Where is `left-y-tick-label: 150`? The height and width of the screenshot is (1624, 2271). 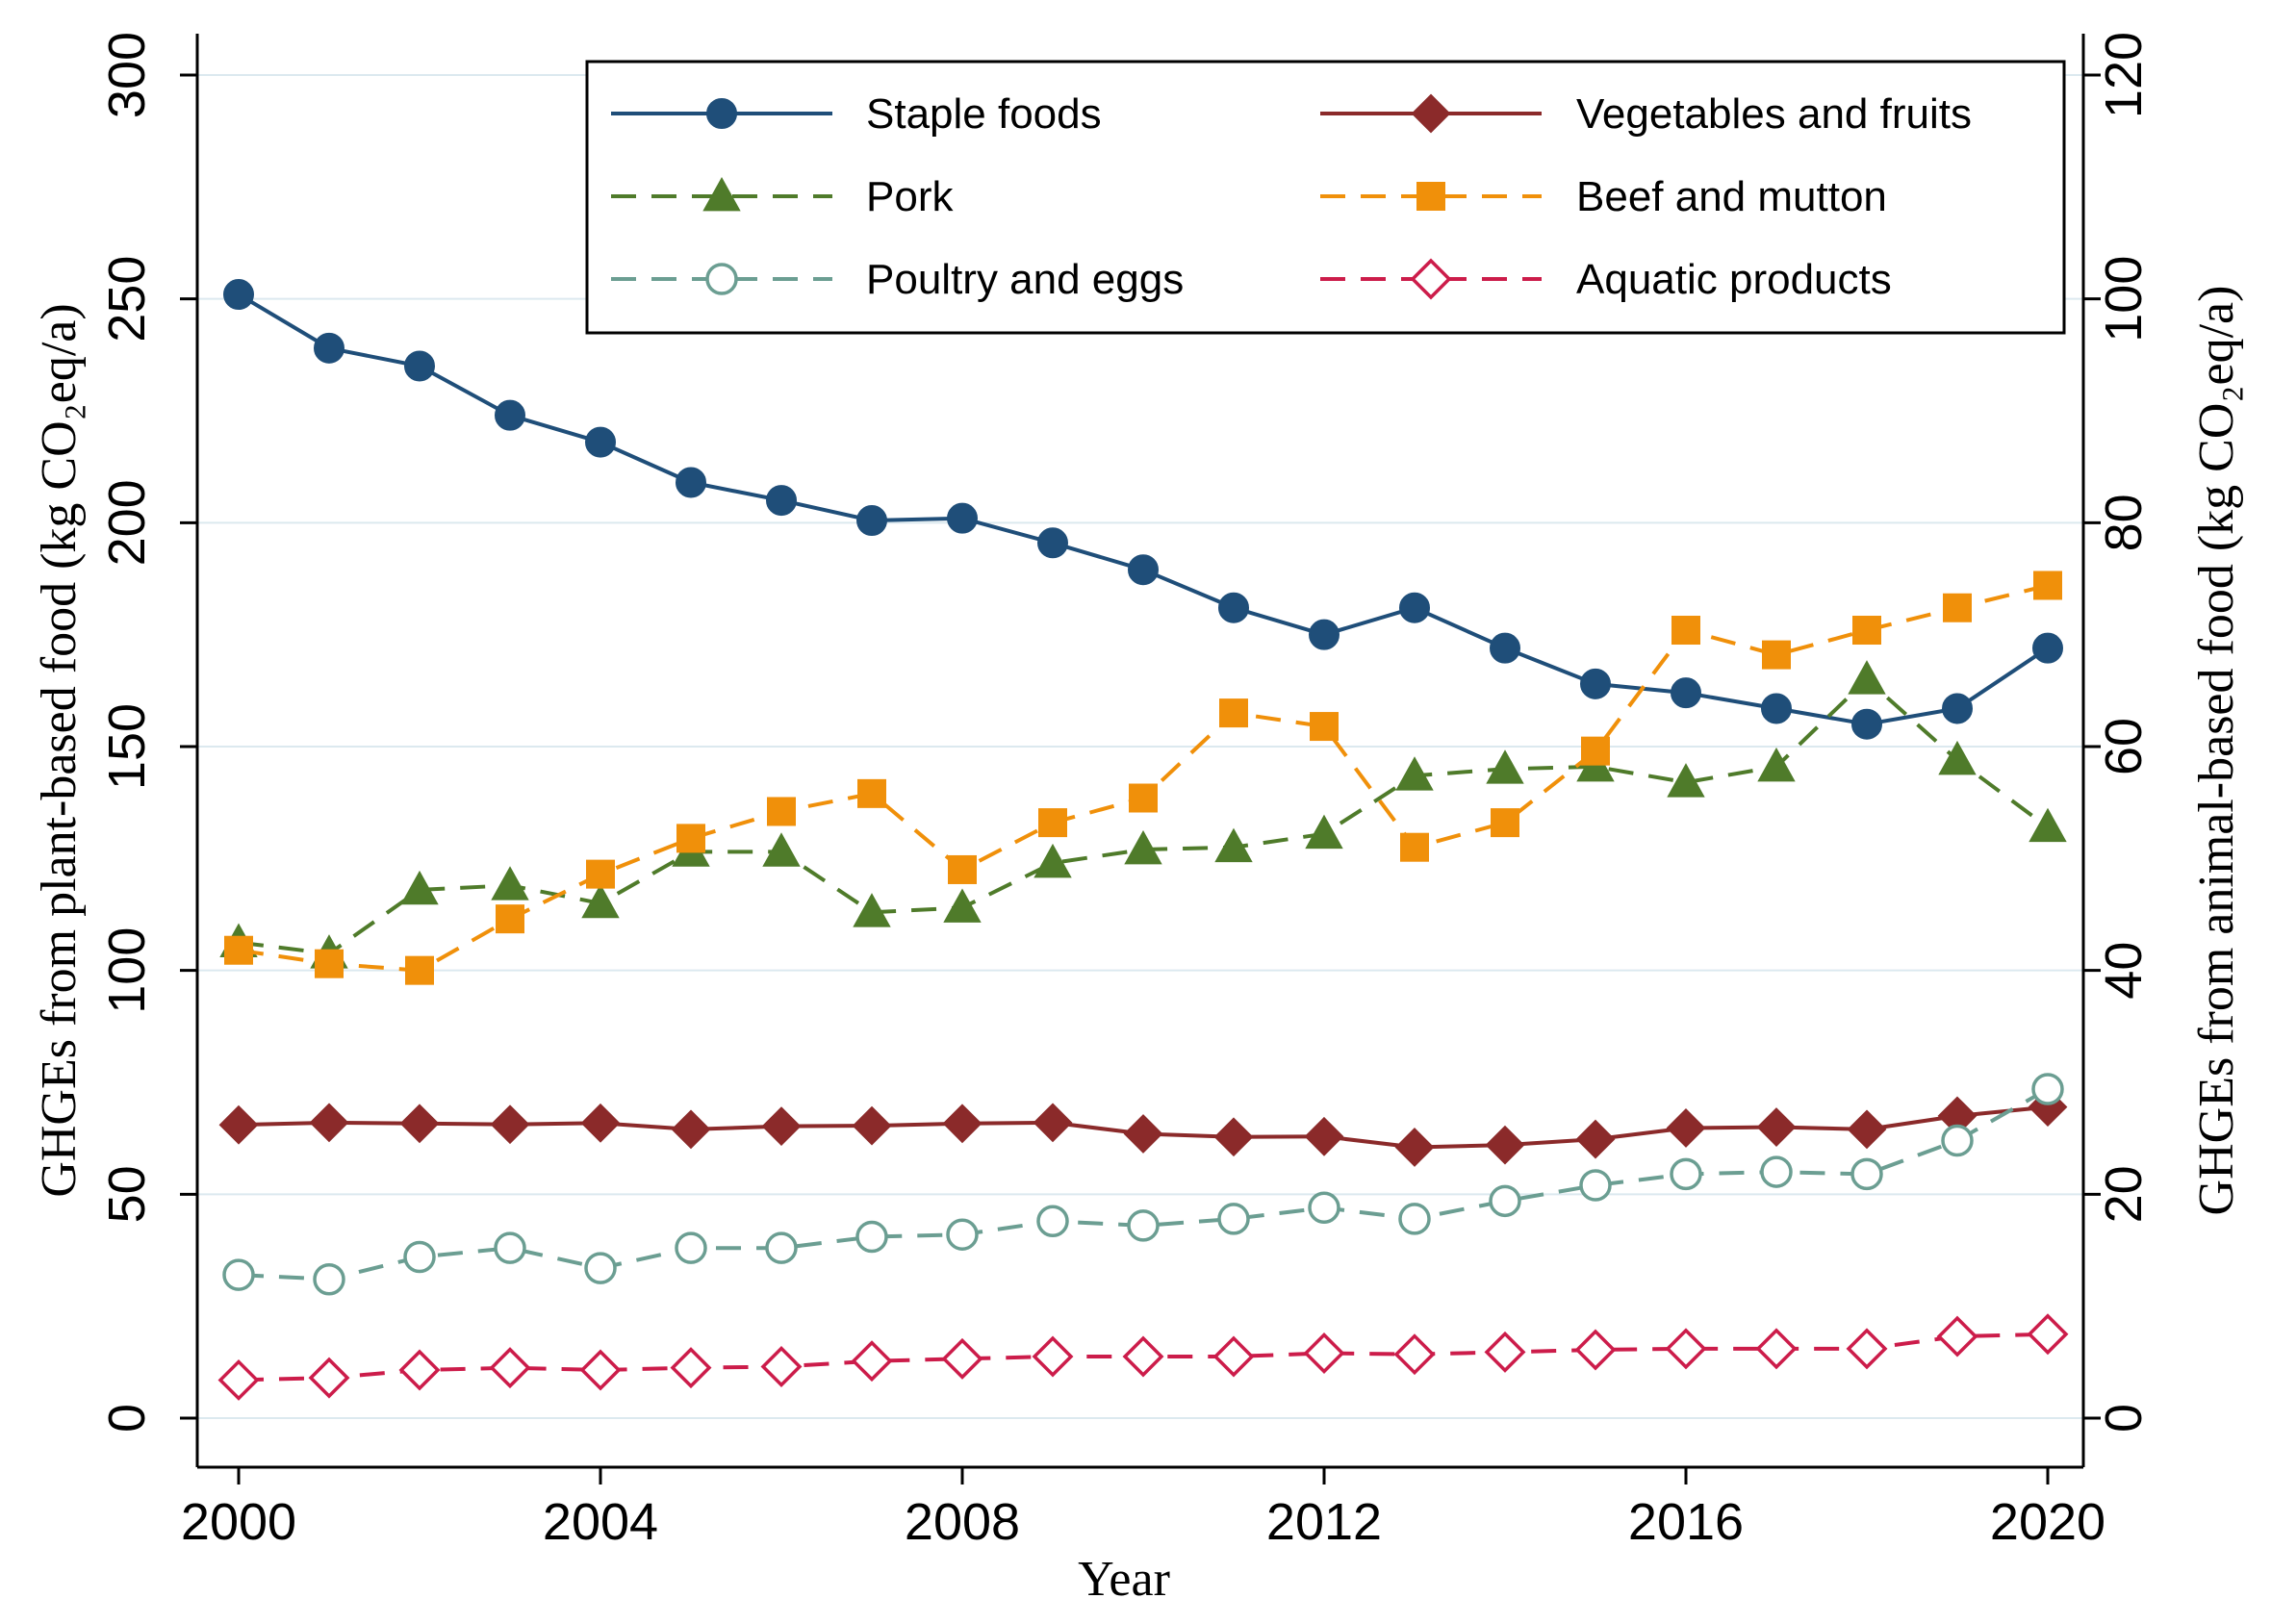
left-y-tick-label: 150 is located at coordinates (127, 746).